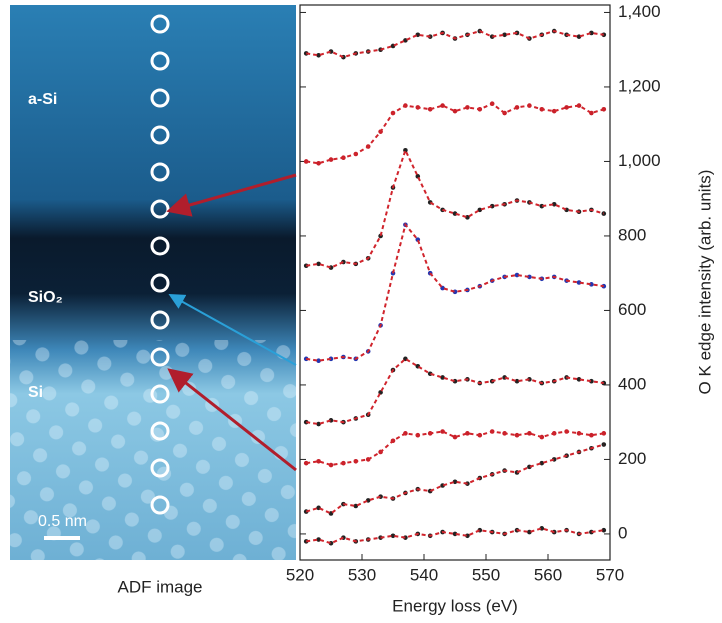  Describe the element at coordinates (639, 160) in the screenshot. I see `y-tick-label: 1,000` at that location.